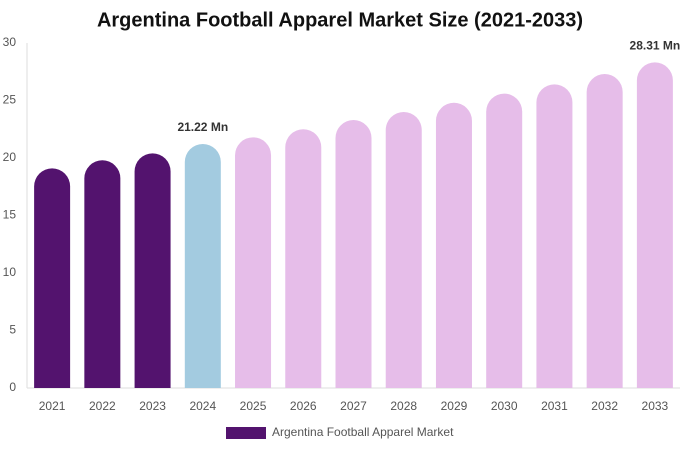  What do you see at coordinates (202, 406) in the screenshot?
I see `x-tick-label: 2024` at bounding box center [202, 406].